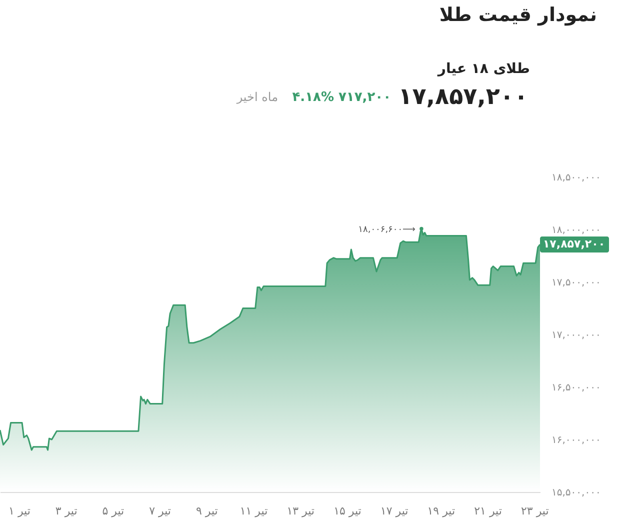 This screenshot has height=531, width=624. What do you see at coordinates (348, 511) in the screenshot?
I see `x-tick-label: ۱۵ تیر` at bounding box center [348, 511].